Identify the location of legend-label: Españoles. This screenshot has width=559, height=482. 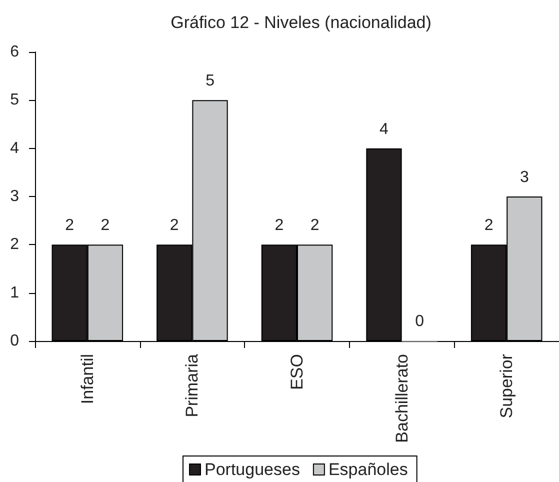
(368, 469).